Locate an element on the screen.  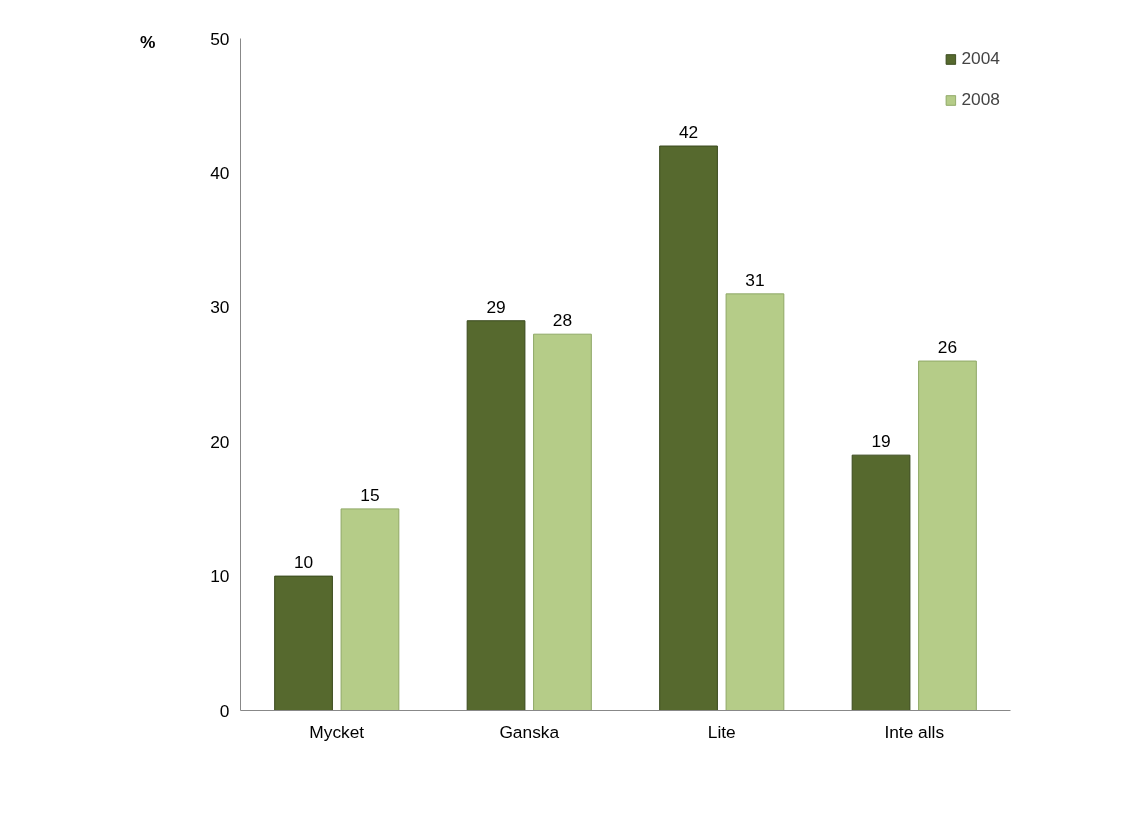
data-label: 26 is located at coordinates (947, 347).